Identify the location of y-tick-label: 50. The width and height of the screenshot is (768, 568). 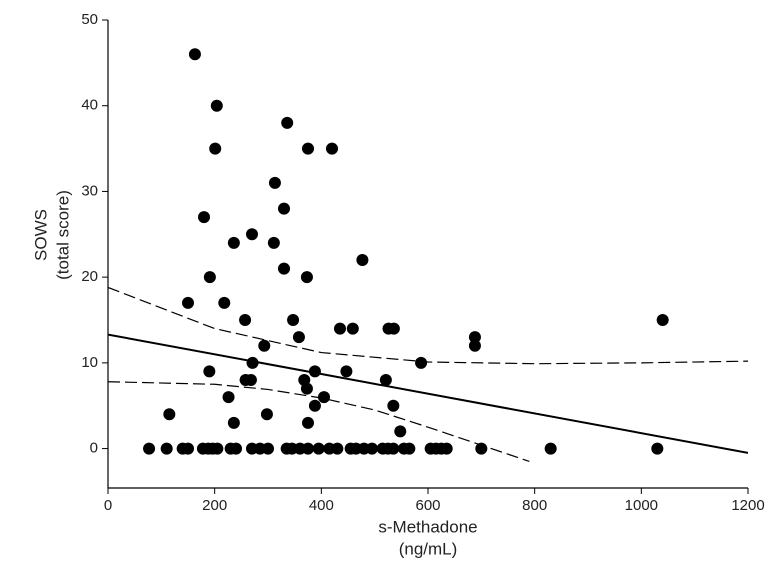
(89, 19).